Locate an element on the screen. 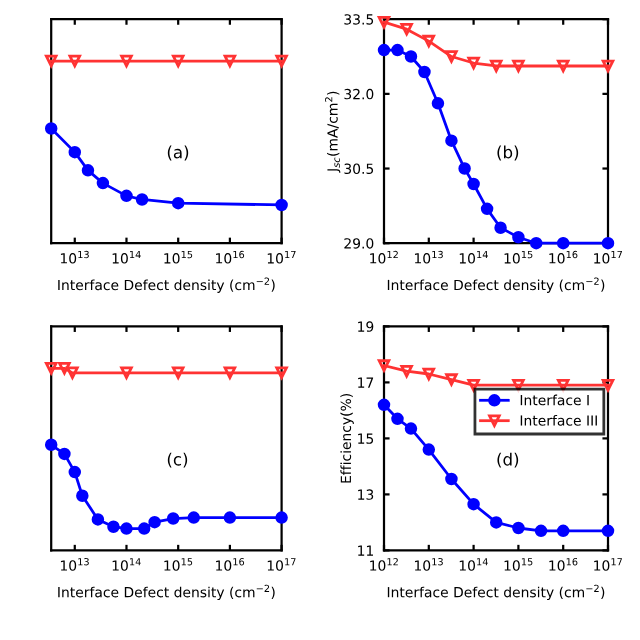 This screenshot has height=640, width=640. text: (a) is located at coordinates (178, 153).